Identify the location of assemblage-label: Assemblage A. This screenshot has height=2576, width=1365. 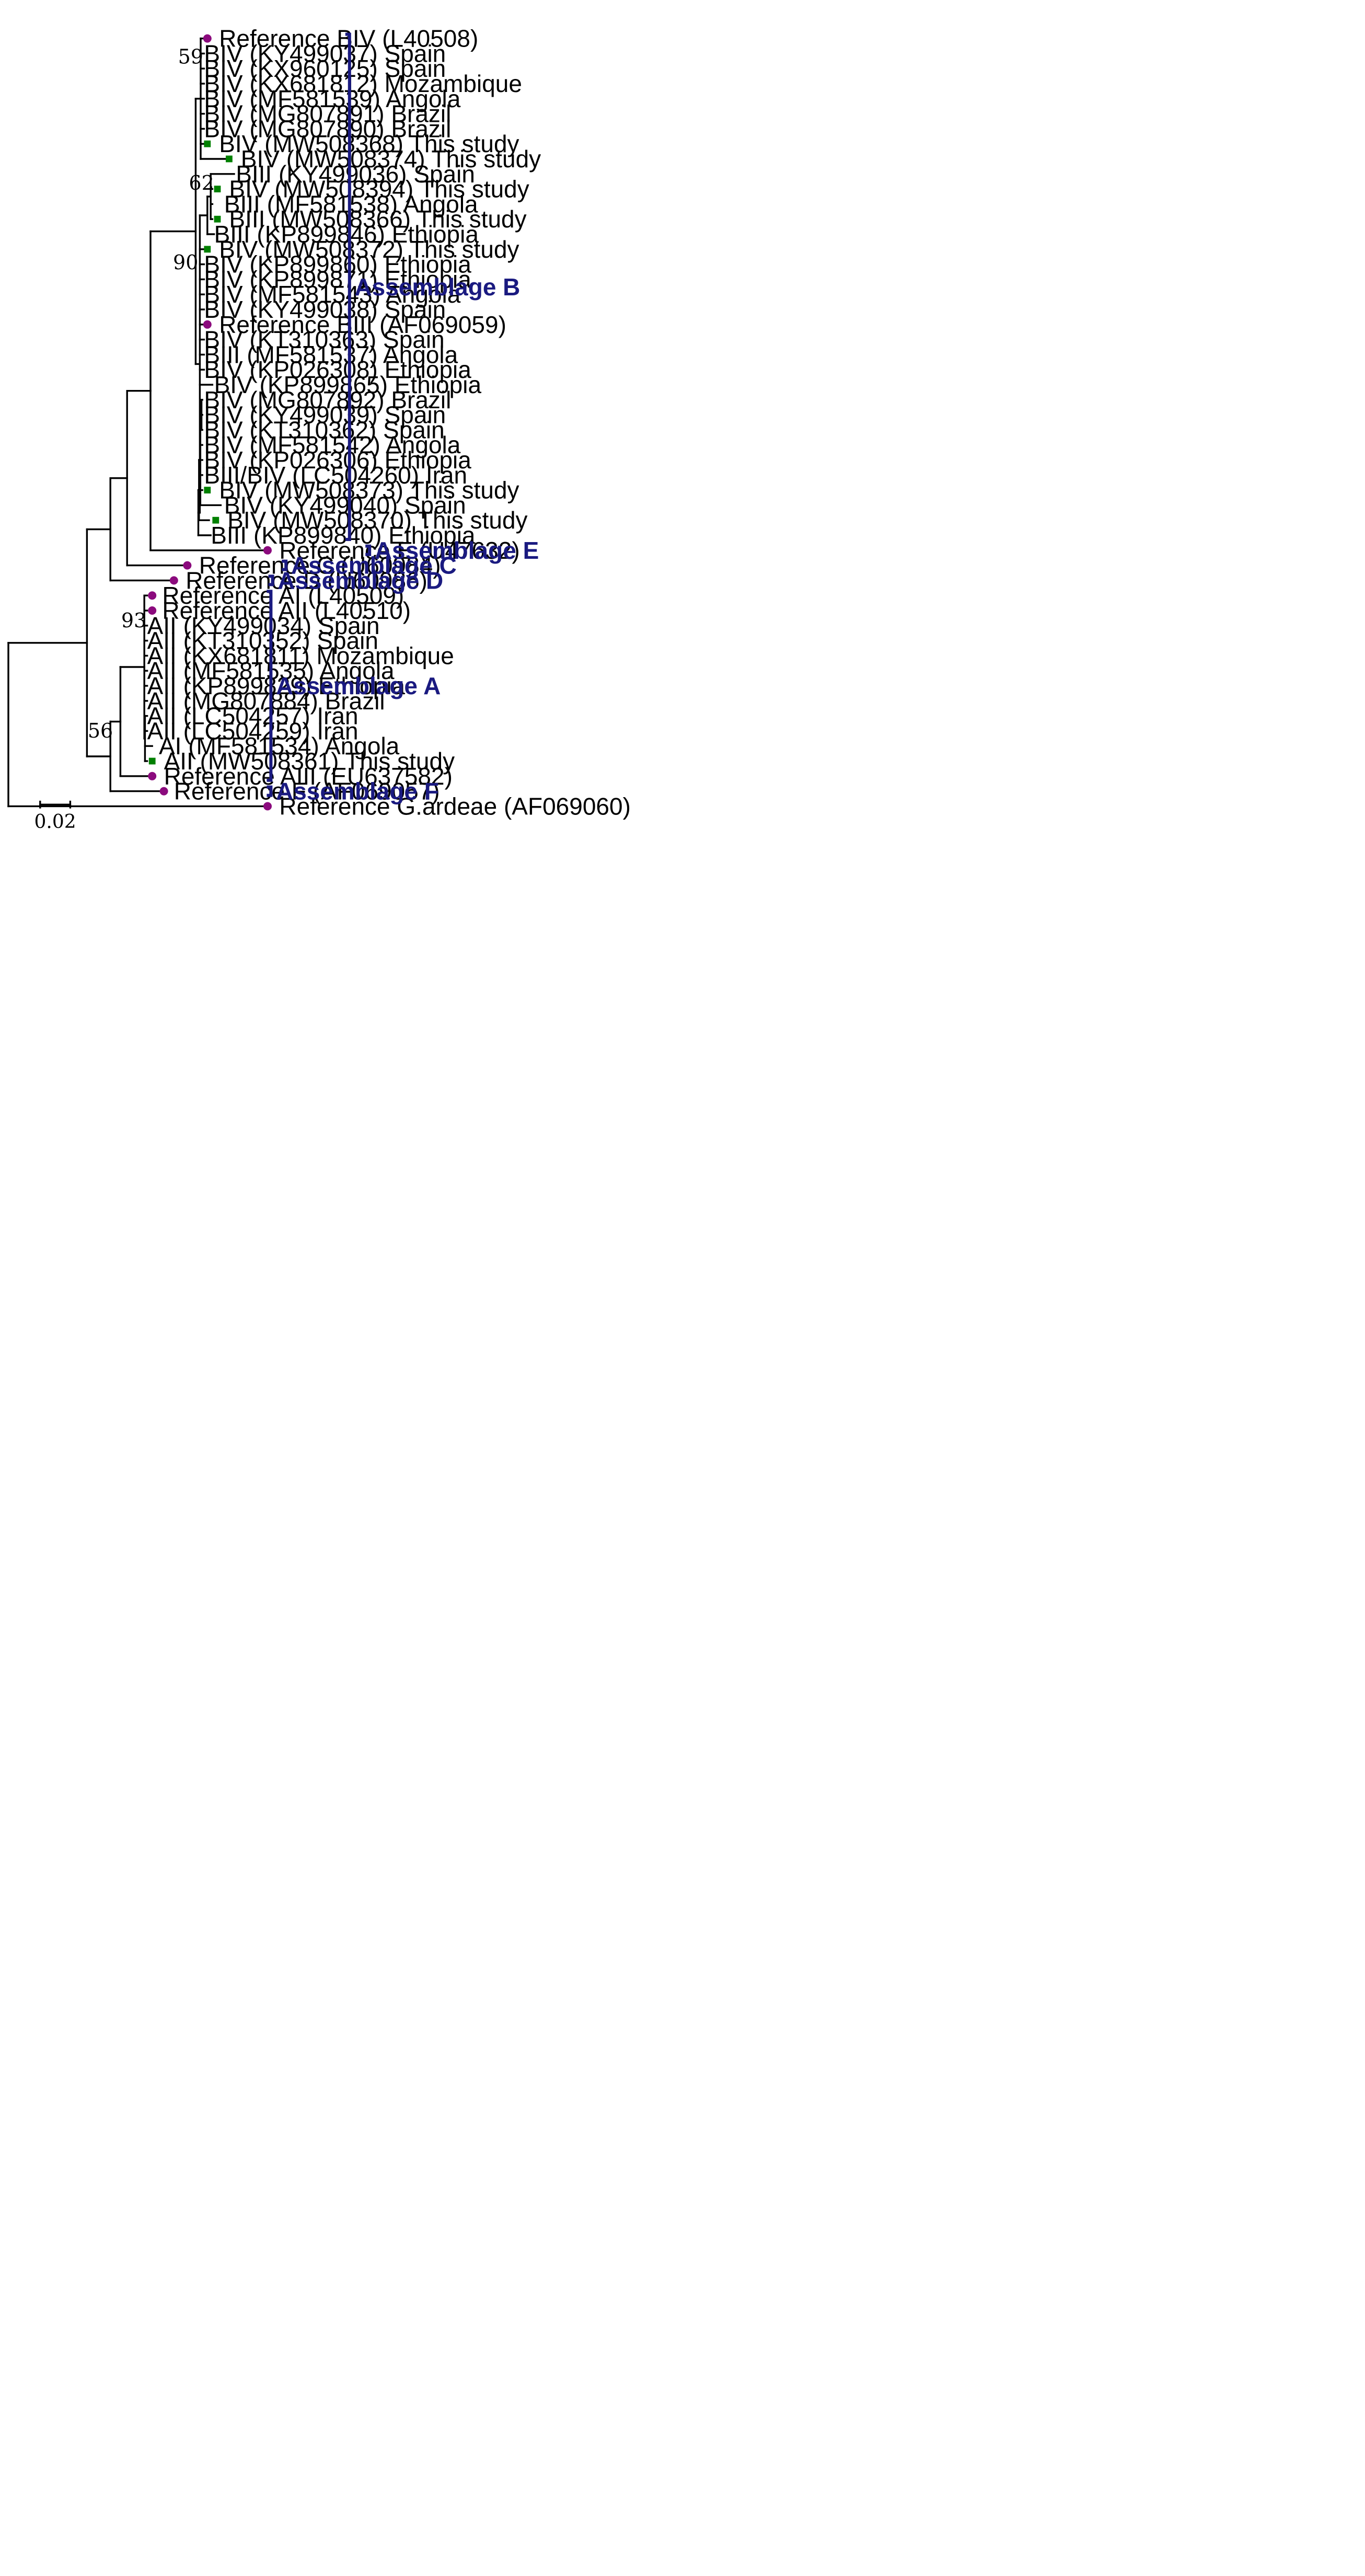
(358, 685).